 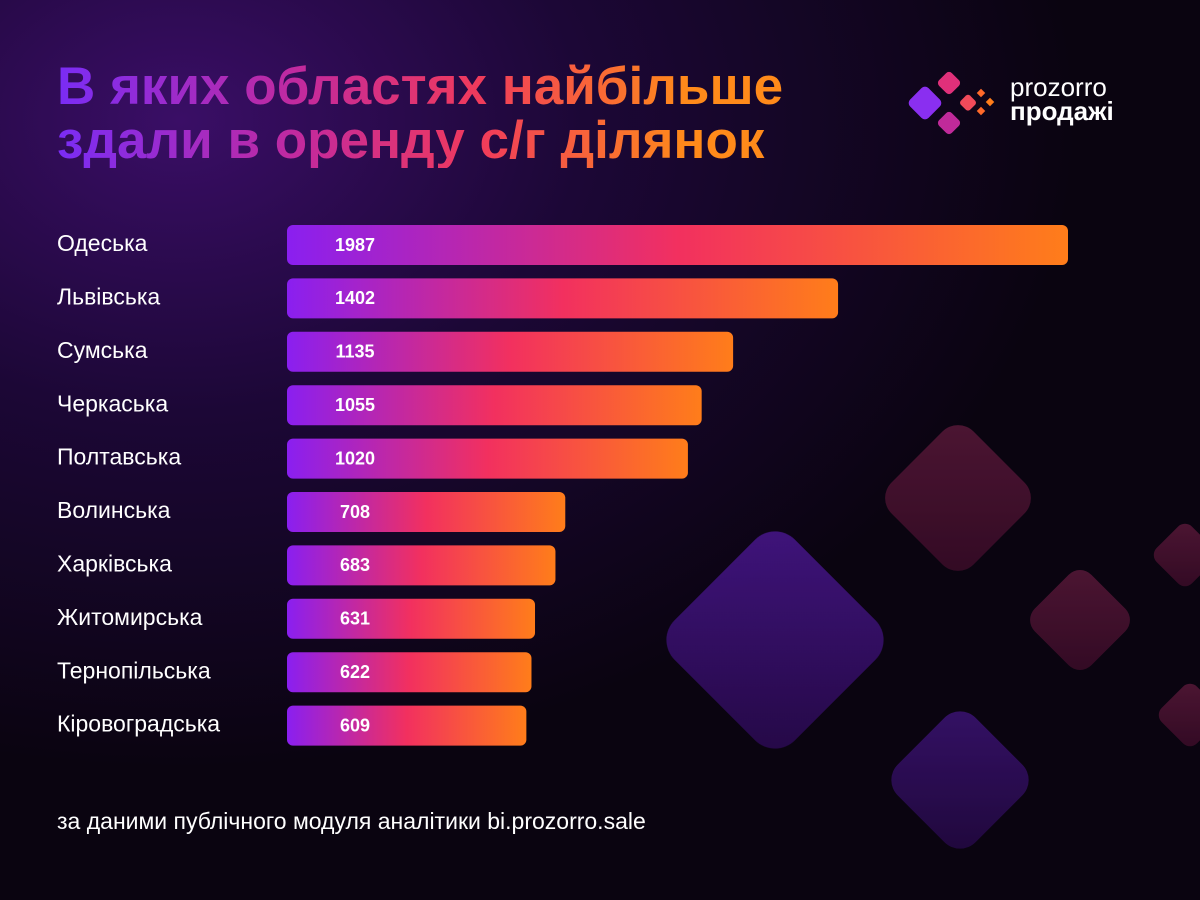 I want to click on category-label: Львівська, so click(x=108, y=296).